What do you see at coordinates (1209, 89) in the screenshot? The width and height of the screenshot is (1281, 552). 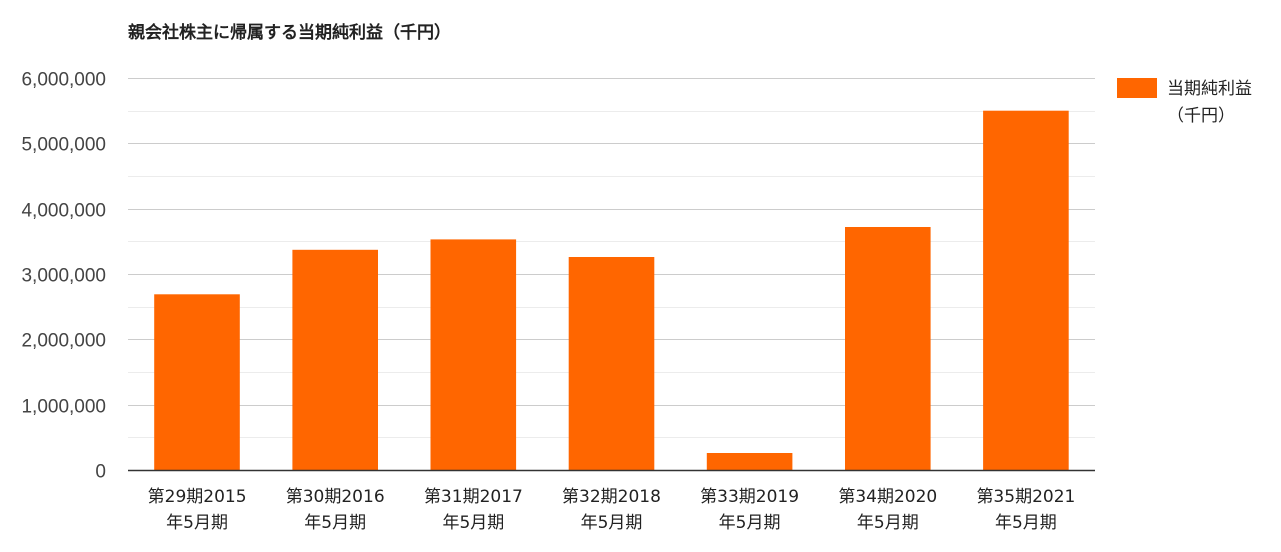 I see `legend-label-line-1: 当期純利益` at bounding box center [1209, 89].